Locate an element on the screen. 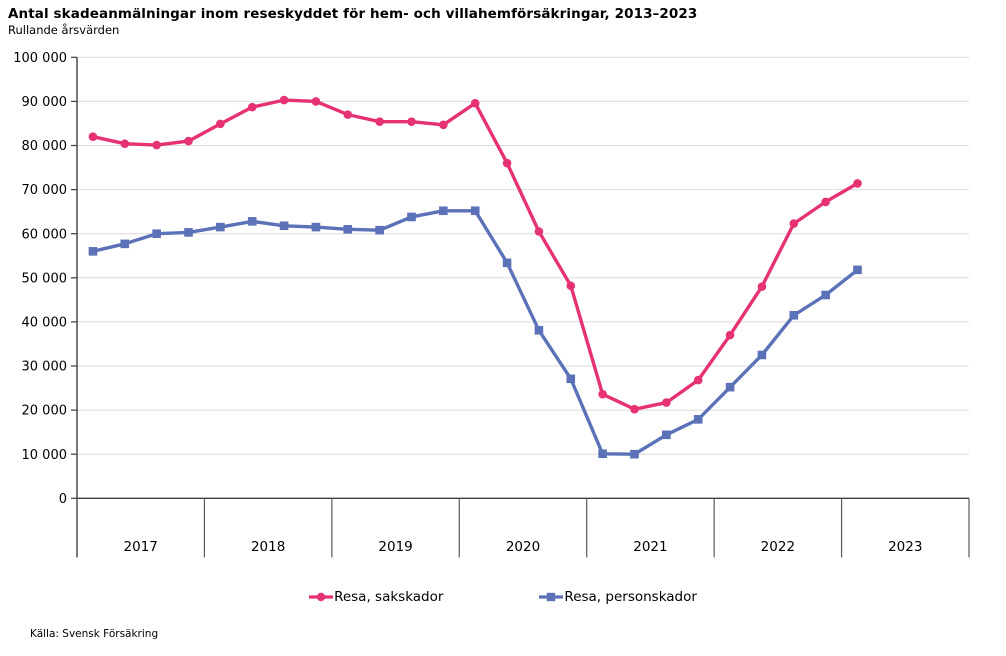 Image resolution: width=1006 pixels, height=656 pixels. legend-item-sakskador: Resa, sakskador is located at coordinates (376, 597).